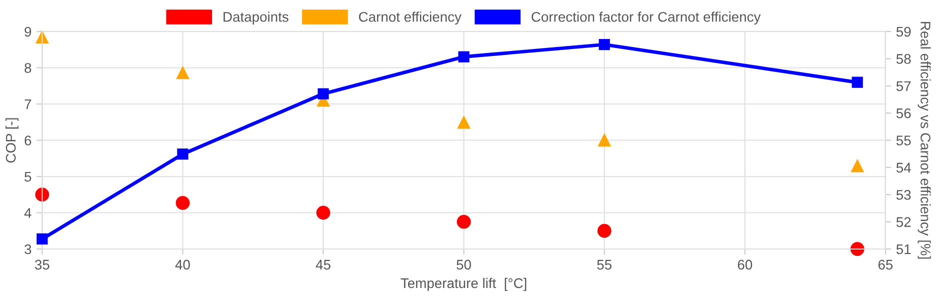 This screenshot has height=300, width=937. I want to click on y-tick-label: 8, so click(28, 68).